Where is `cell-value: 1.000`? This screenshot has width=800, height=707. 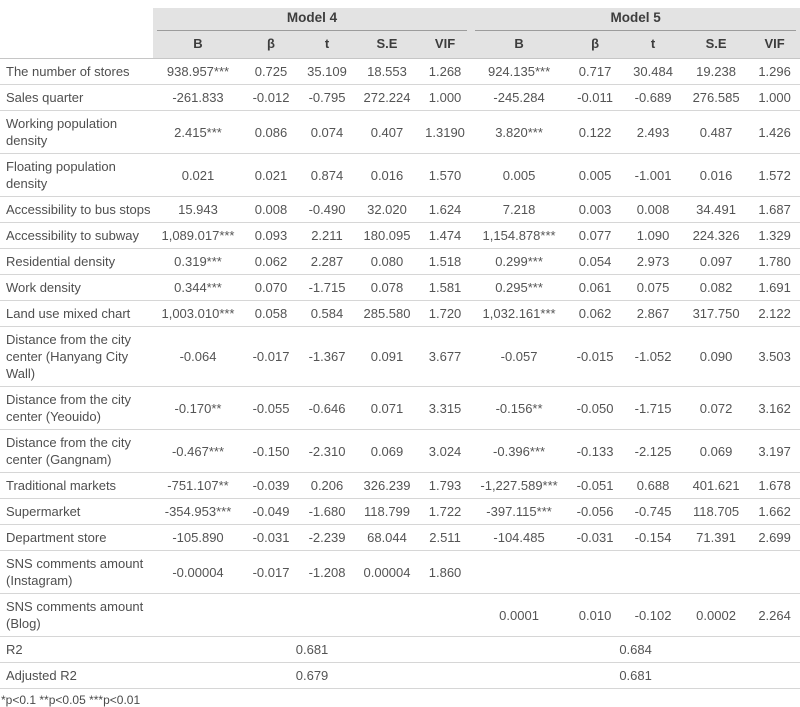 cell-value: 1.000 is located at coordinates (445, 97).